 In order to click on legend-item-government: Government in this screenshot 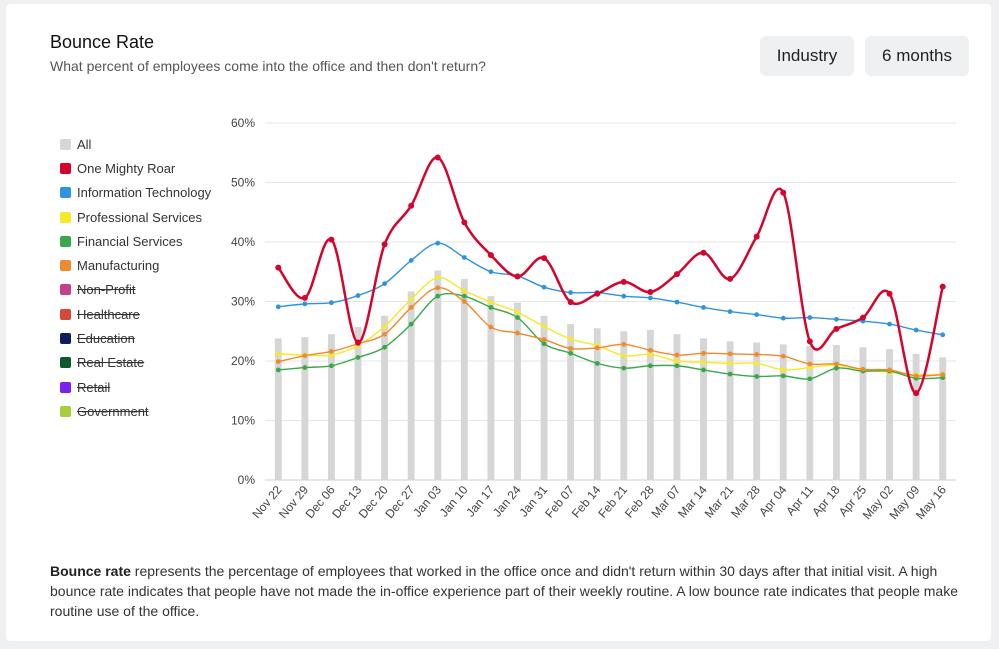, I will do `click(135, 411)`.